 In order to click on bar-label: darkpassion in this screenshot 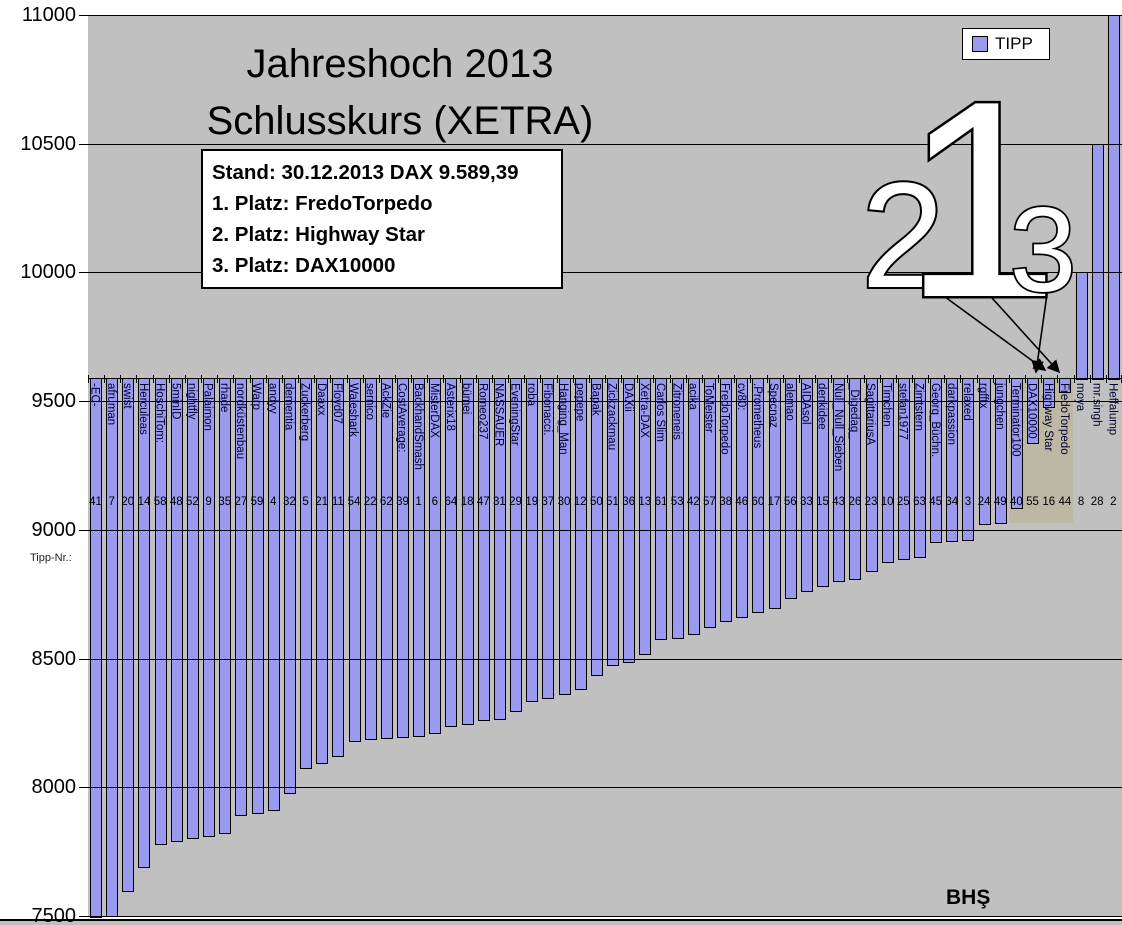, I will do `click(950, 414)`.